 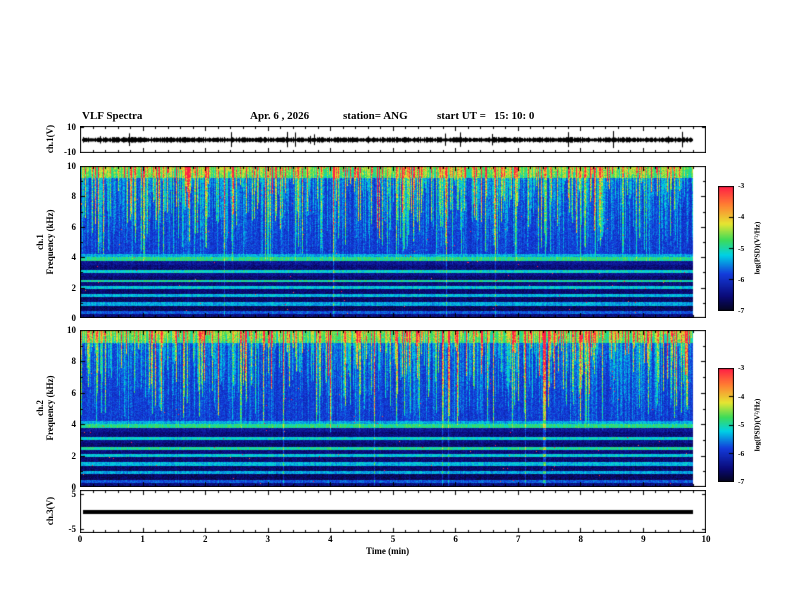 What do you see at coordinates (40, 242) in the screenshot?
I see `ch1-frequency-axis-label-line1: ch.1` at bounding box center [40, 242].